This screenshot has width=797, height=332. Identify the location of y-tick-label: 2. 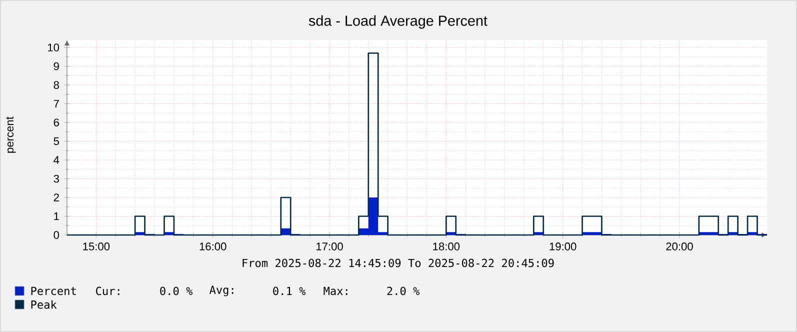
(56, 198).